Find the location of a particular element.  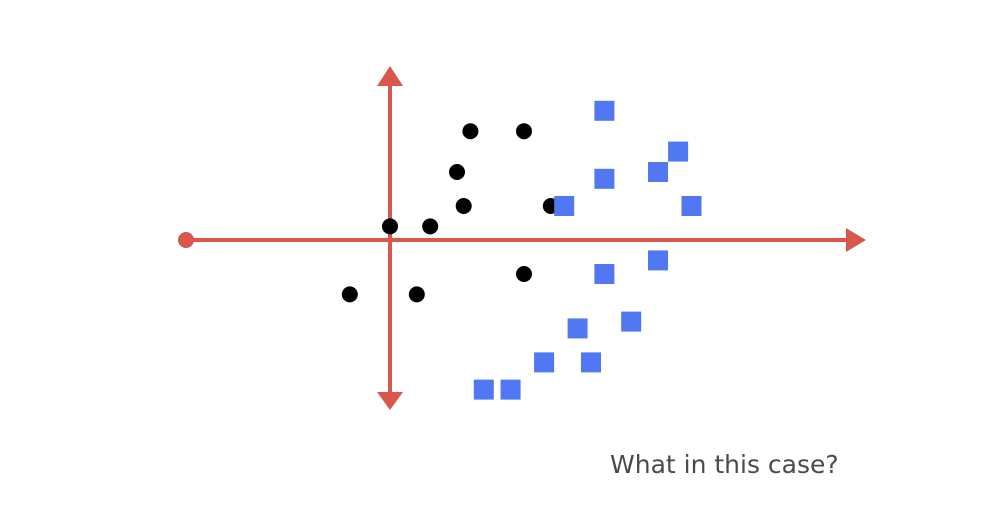

x-axis-arrowhead is located at coordinates (856, 240).